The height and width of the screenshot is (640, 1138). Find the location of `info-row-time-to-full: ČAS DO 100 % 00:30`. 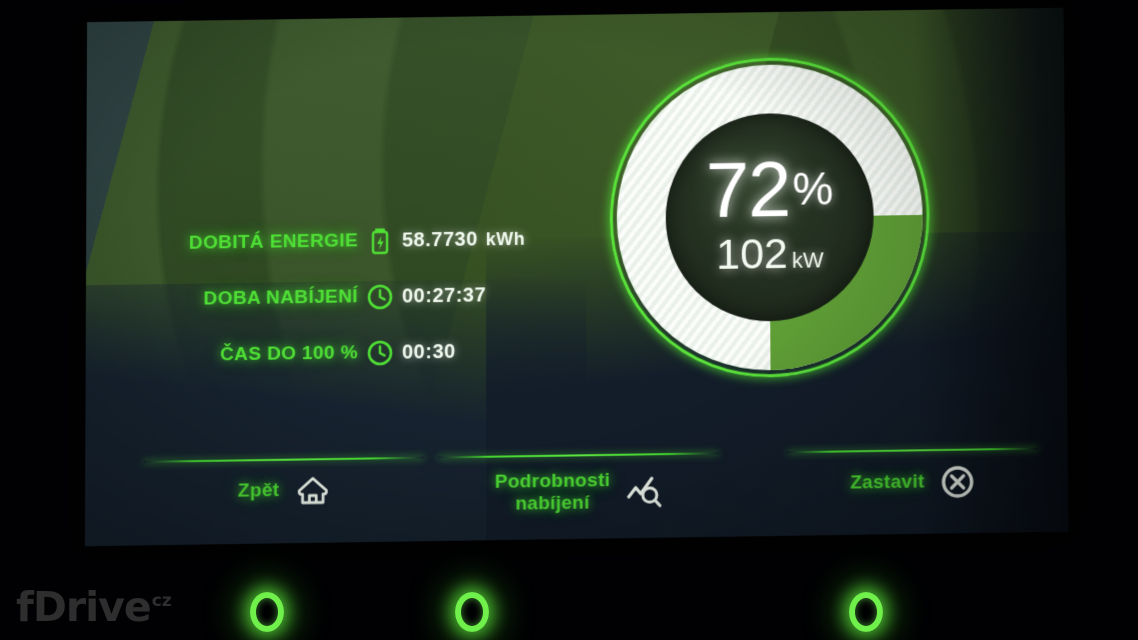

info-row-time-to-full: ČAS DO 100 % 00:30 is located at coordinates (387, 353).